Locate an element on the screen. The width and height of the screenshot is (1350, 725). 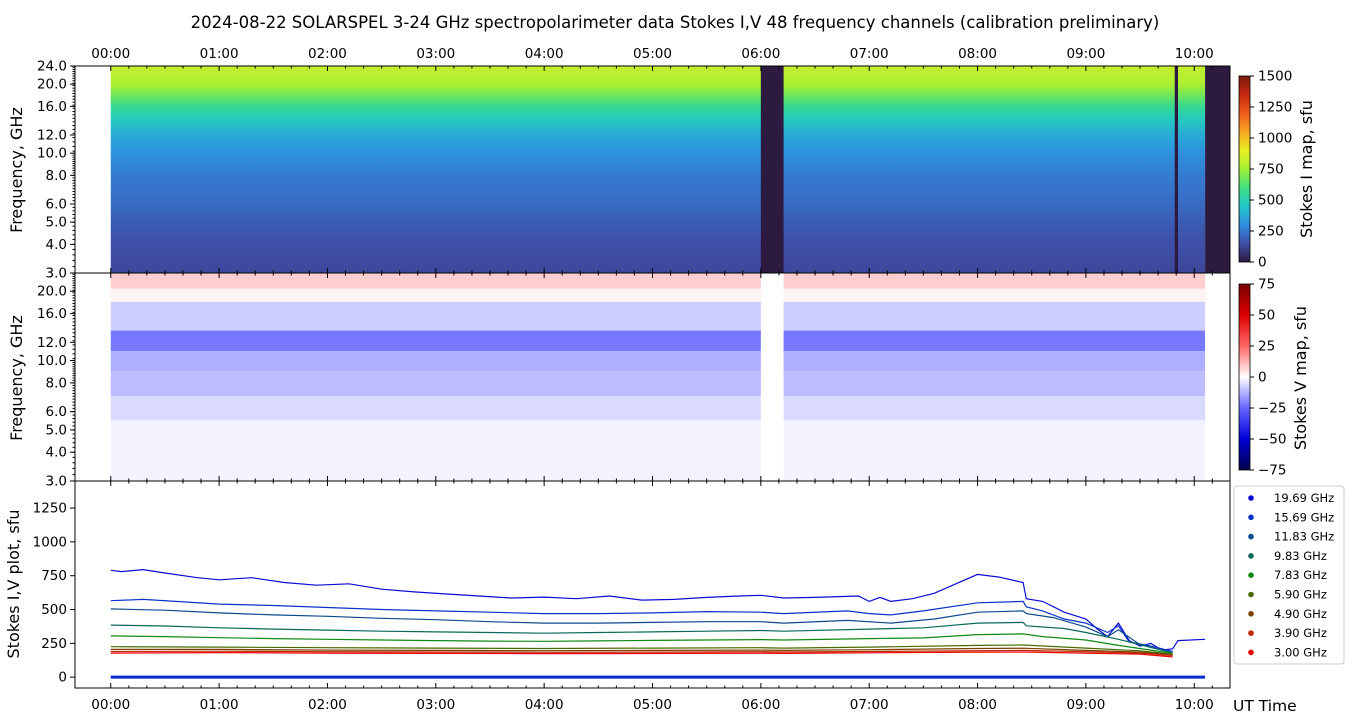
colorbar-tick-label: −75 is located at coordinates (1272, 471).